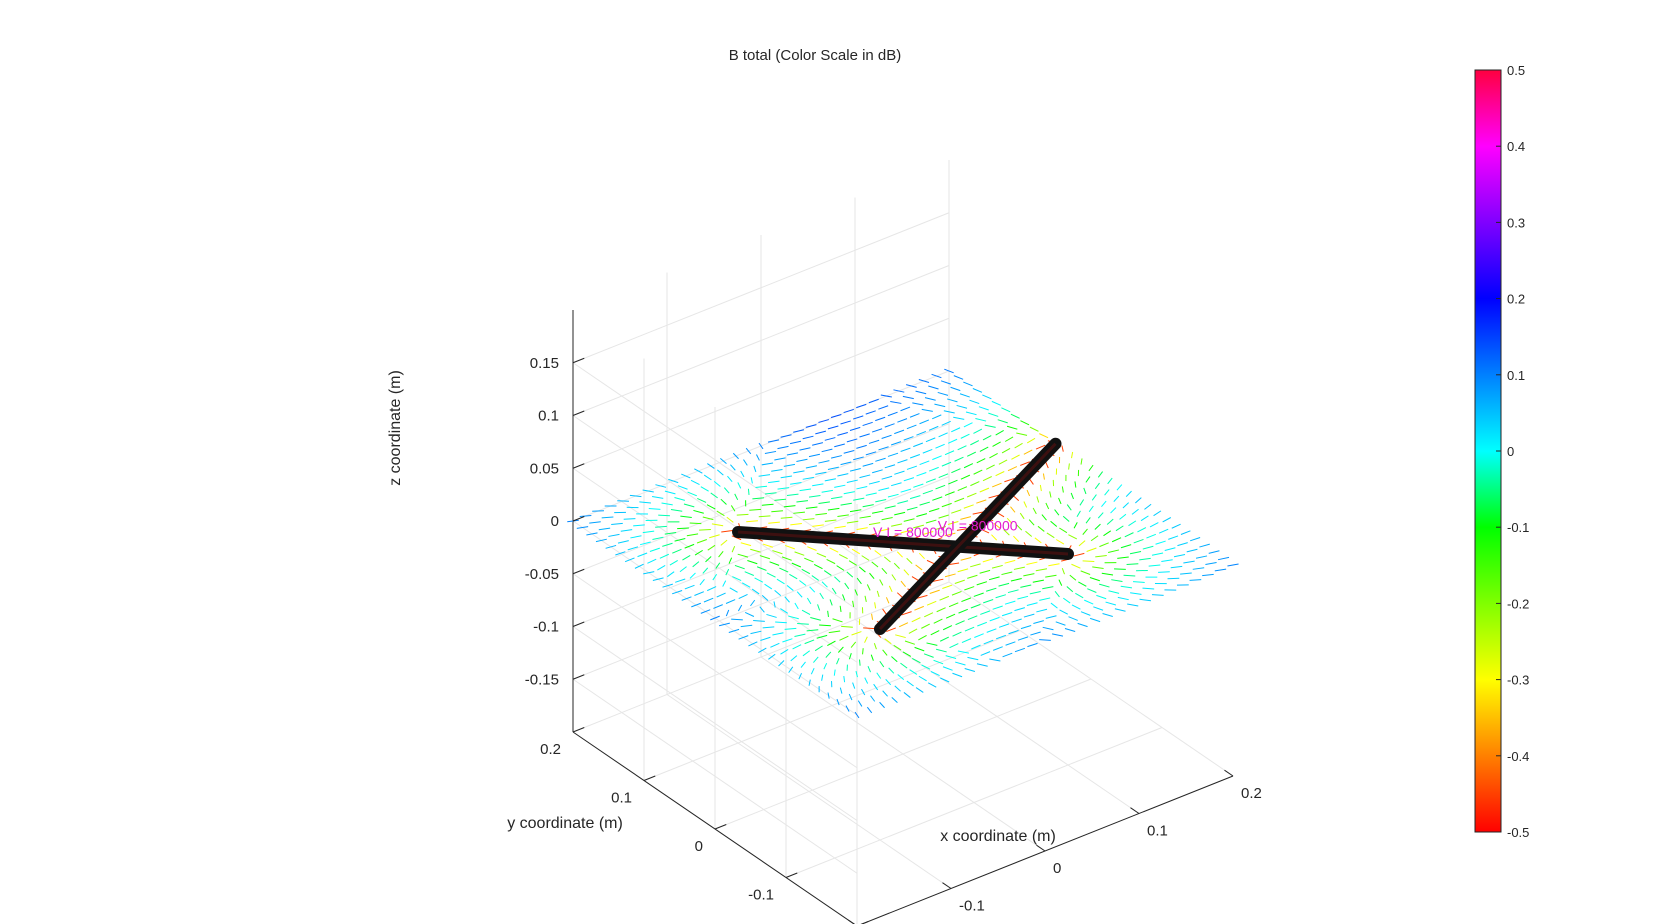 The height and width of the screenshot is (924, 1666). I want to click on y-tick-label: 0.2, so click(550, 749).